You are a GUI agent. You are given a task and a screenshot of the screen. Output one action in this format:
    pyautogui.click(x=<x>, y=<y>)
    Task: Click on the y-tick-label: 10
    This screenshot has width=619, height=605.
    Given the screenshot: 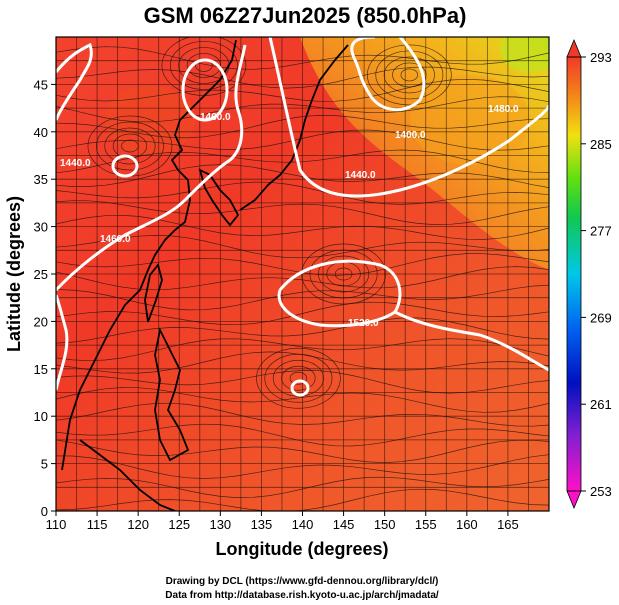 What is the action you would take?
    pyautogui.click(x=41, y=416)
    